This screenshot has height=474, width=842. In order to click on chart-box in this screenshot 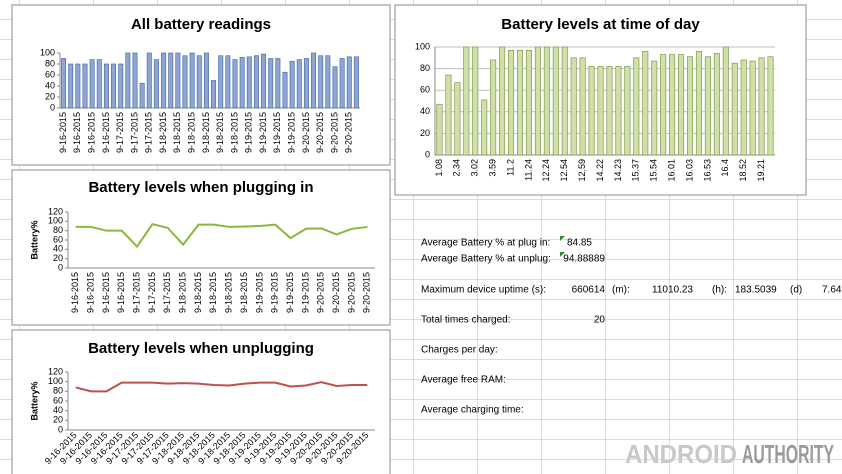, I will do `click(201, 247)`.